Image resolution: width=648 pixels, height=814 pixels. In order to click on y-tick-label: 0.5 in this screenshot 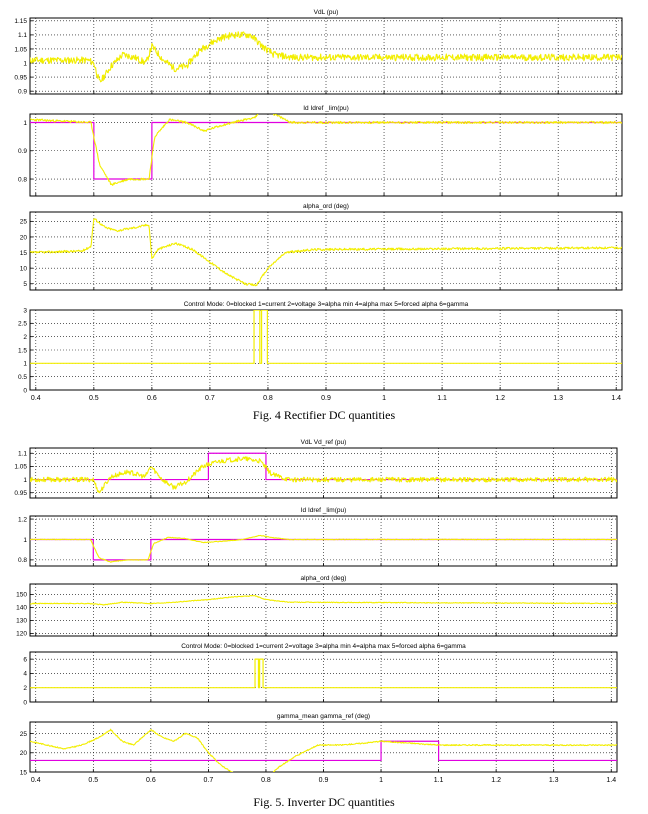, I will do `click(22, 377)`.